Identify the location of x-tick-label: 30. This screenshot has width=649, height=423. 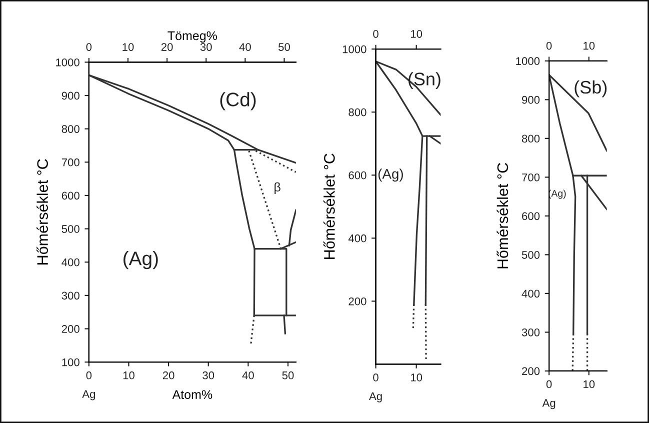
(208, 375).